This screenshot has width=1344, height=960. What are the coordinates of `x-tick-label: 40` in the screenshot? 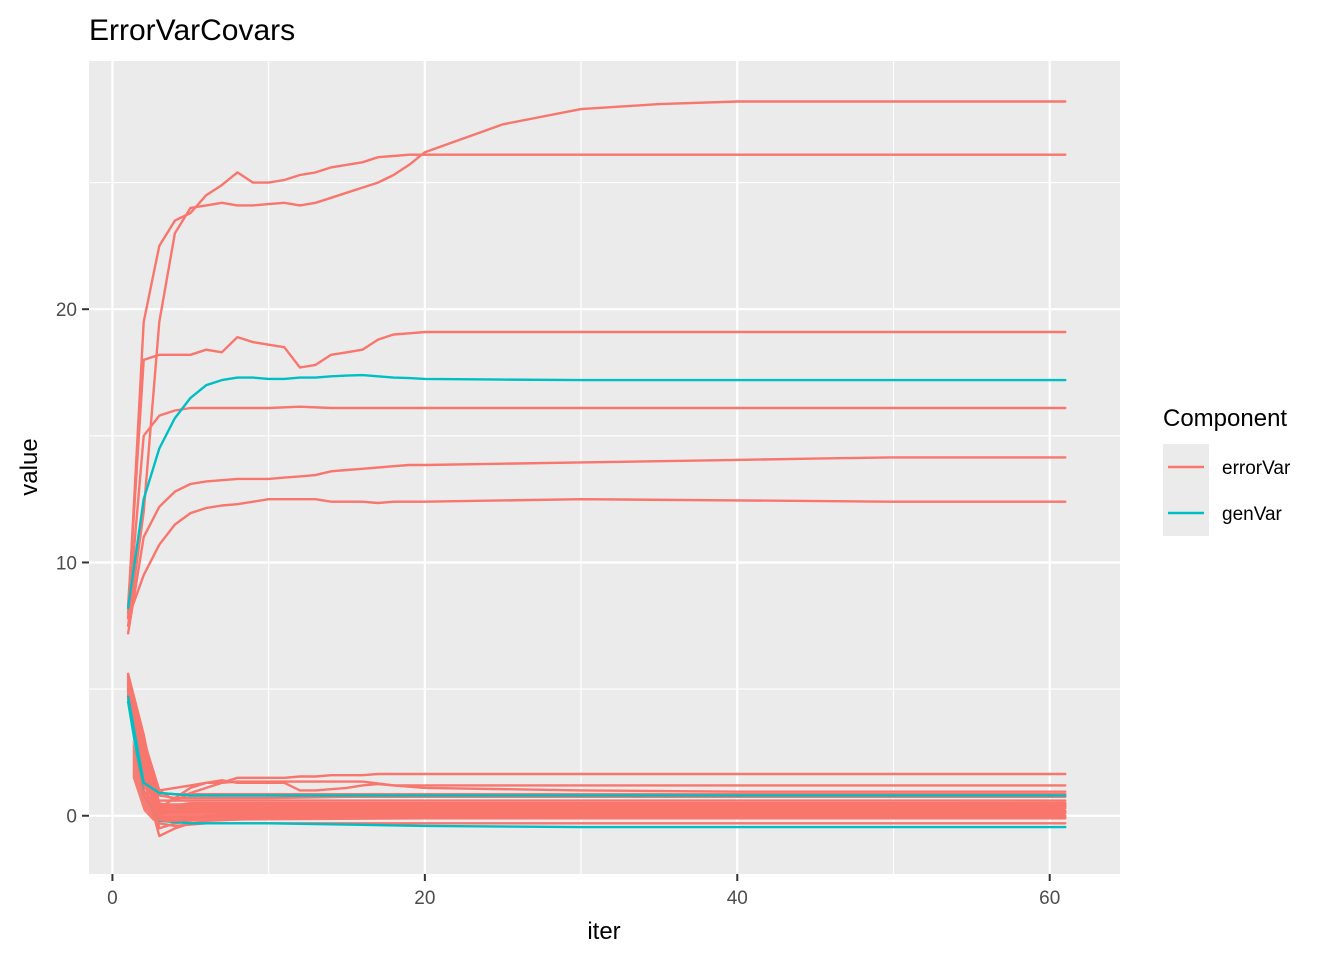 It's located at (737, 898).